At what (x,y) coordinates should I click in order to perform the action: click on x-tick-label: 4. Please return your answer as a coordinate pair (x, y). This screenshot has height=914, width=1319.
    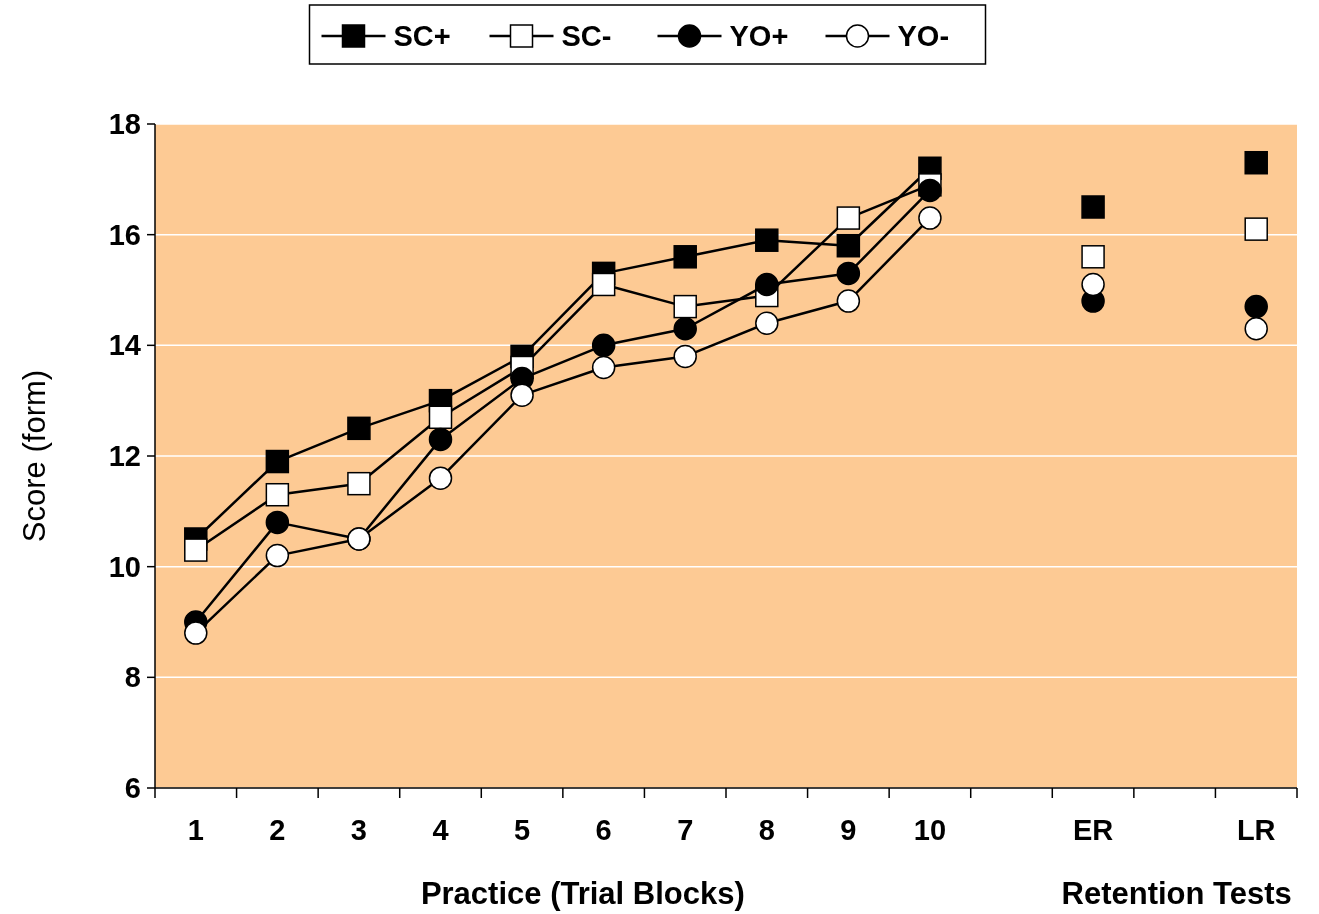
    Looking at the image, I should click on (440, 830).